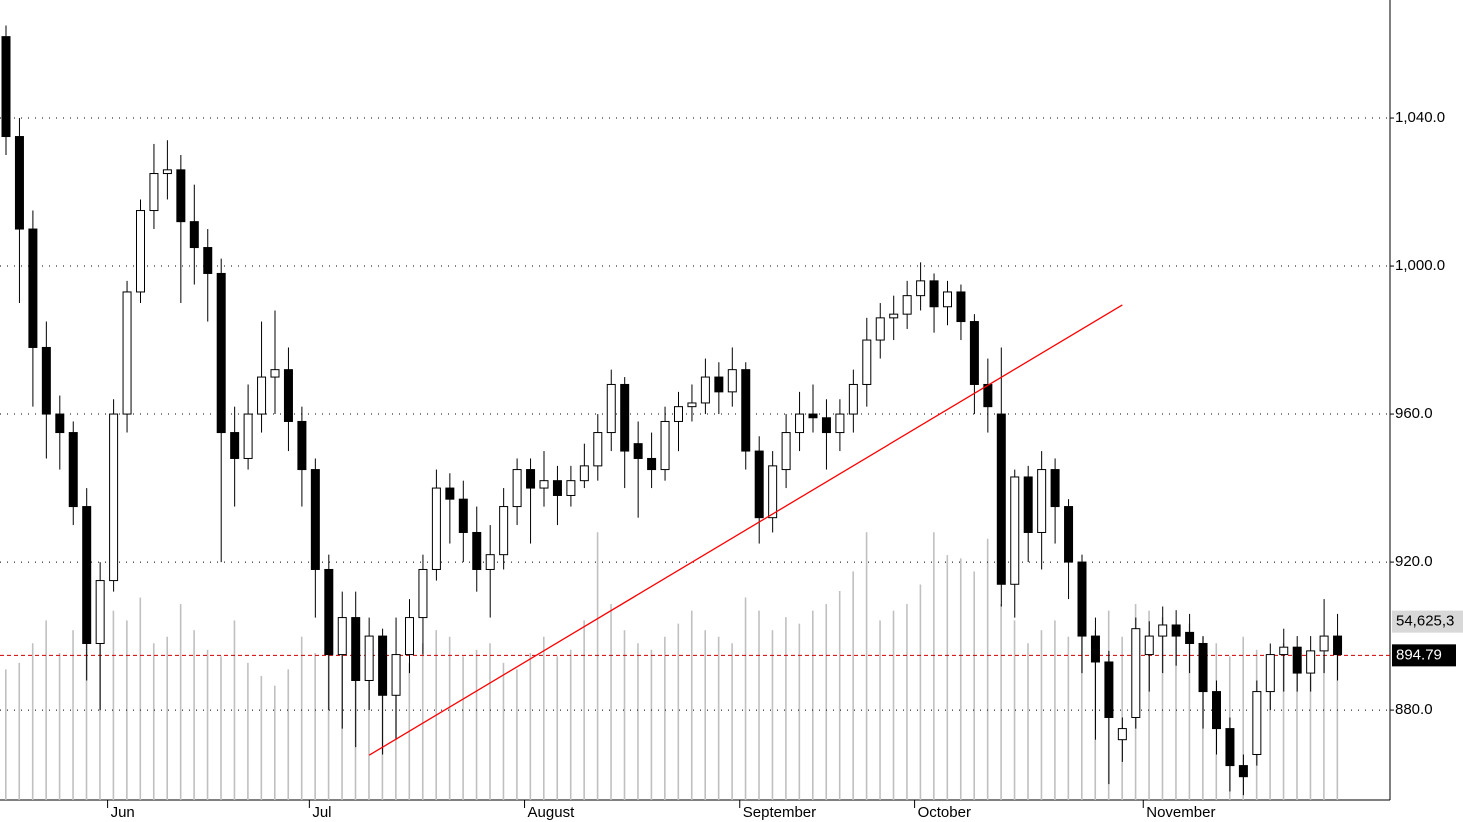 The width and height of the screenshot is (1463, 822). Describe the element at coordinates (779, 812) in the screenshot. I see `x-tick-label: September` at that location.